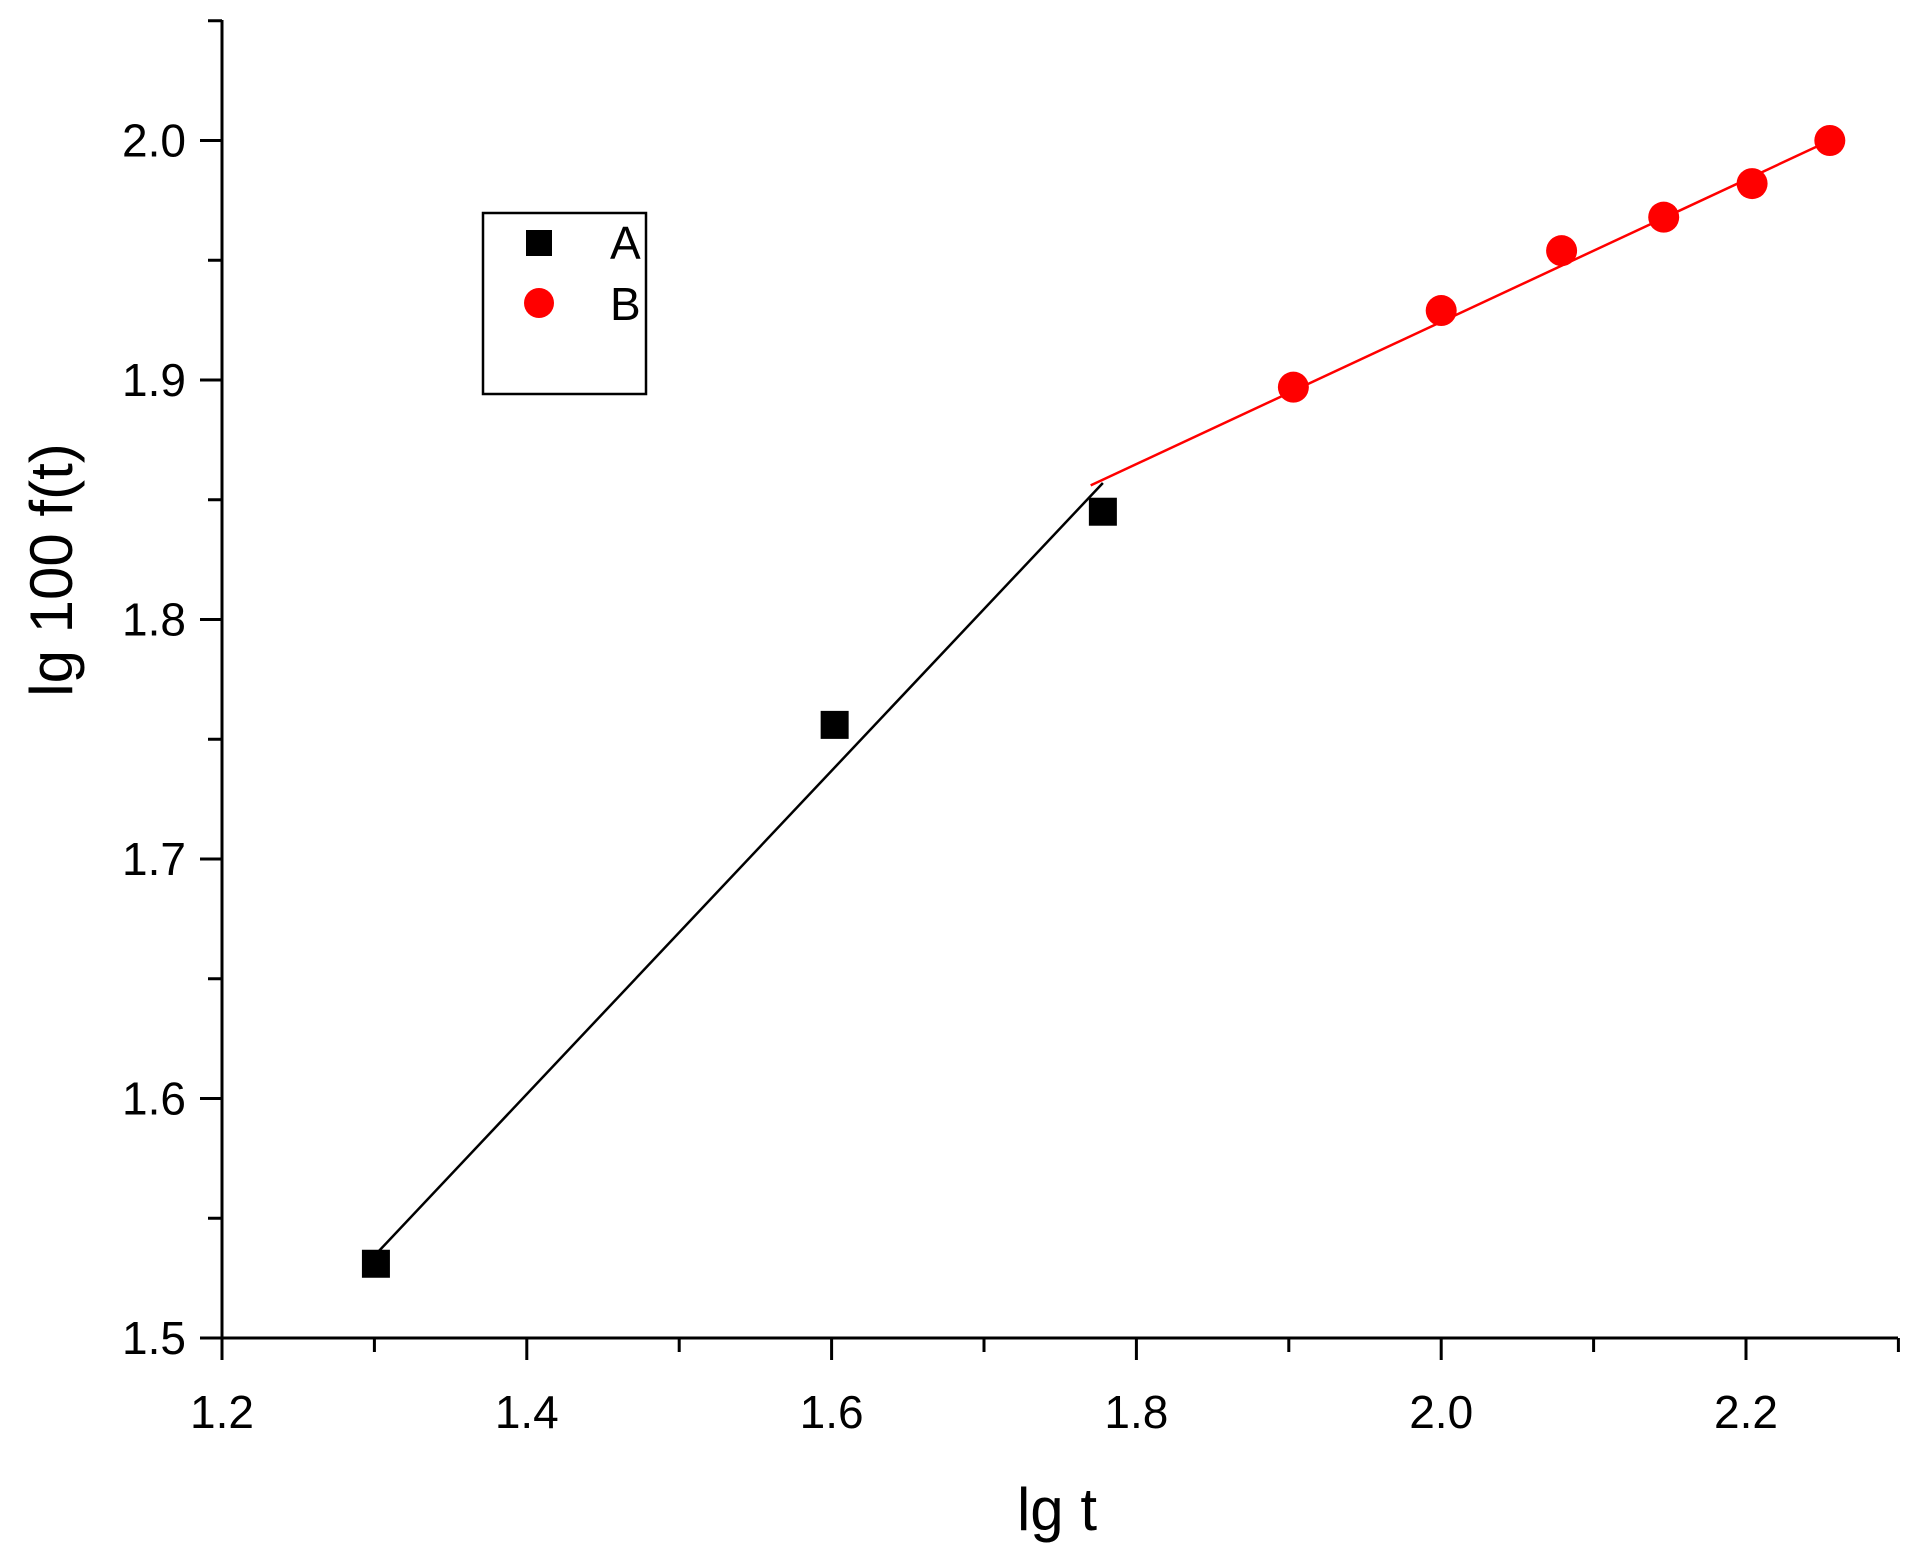 This screenshot has width=1910, height=1557. What do you see at coordinates (154, 141) in the screenshot?
I see `y-tick-label: 2.0` at bounding box center [154, 141].